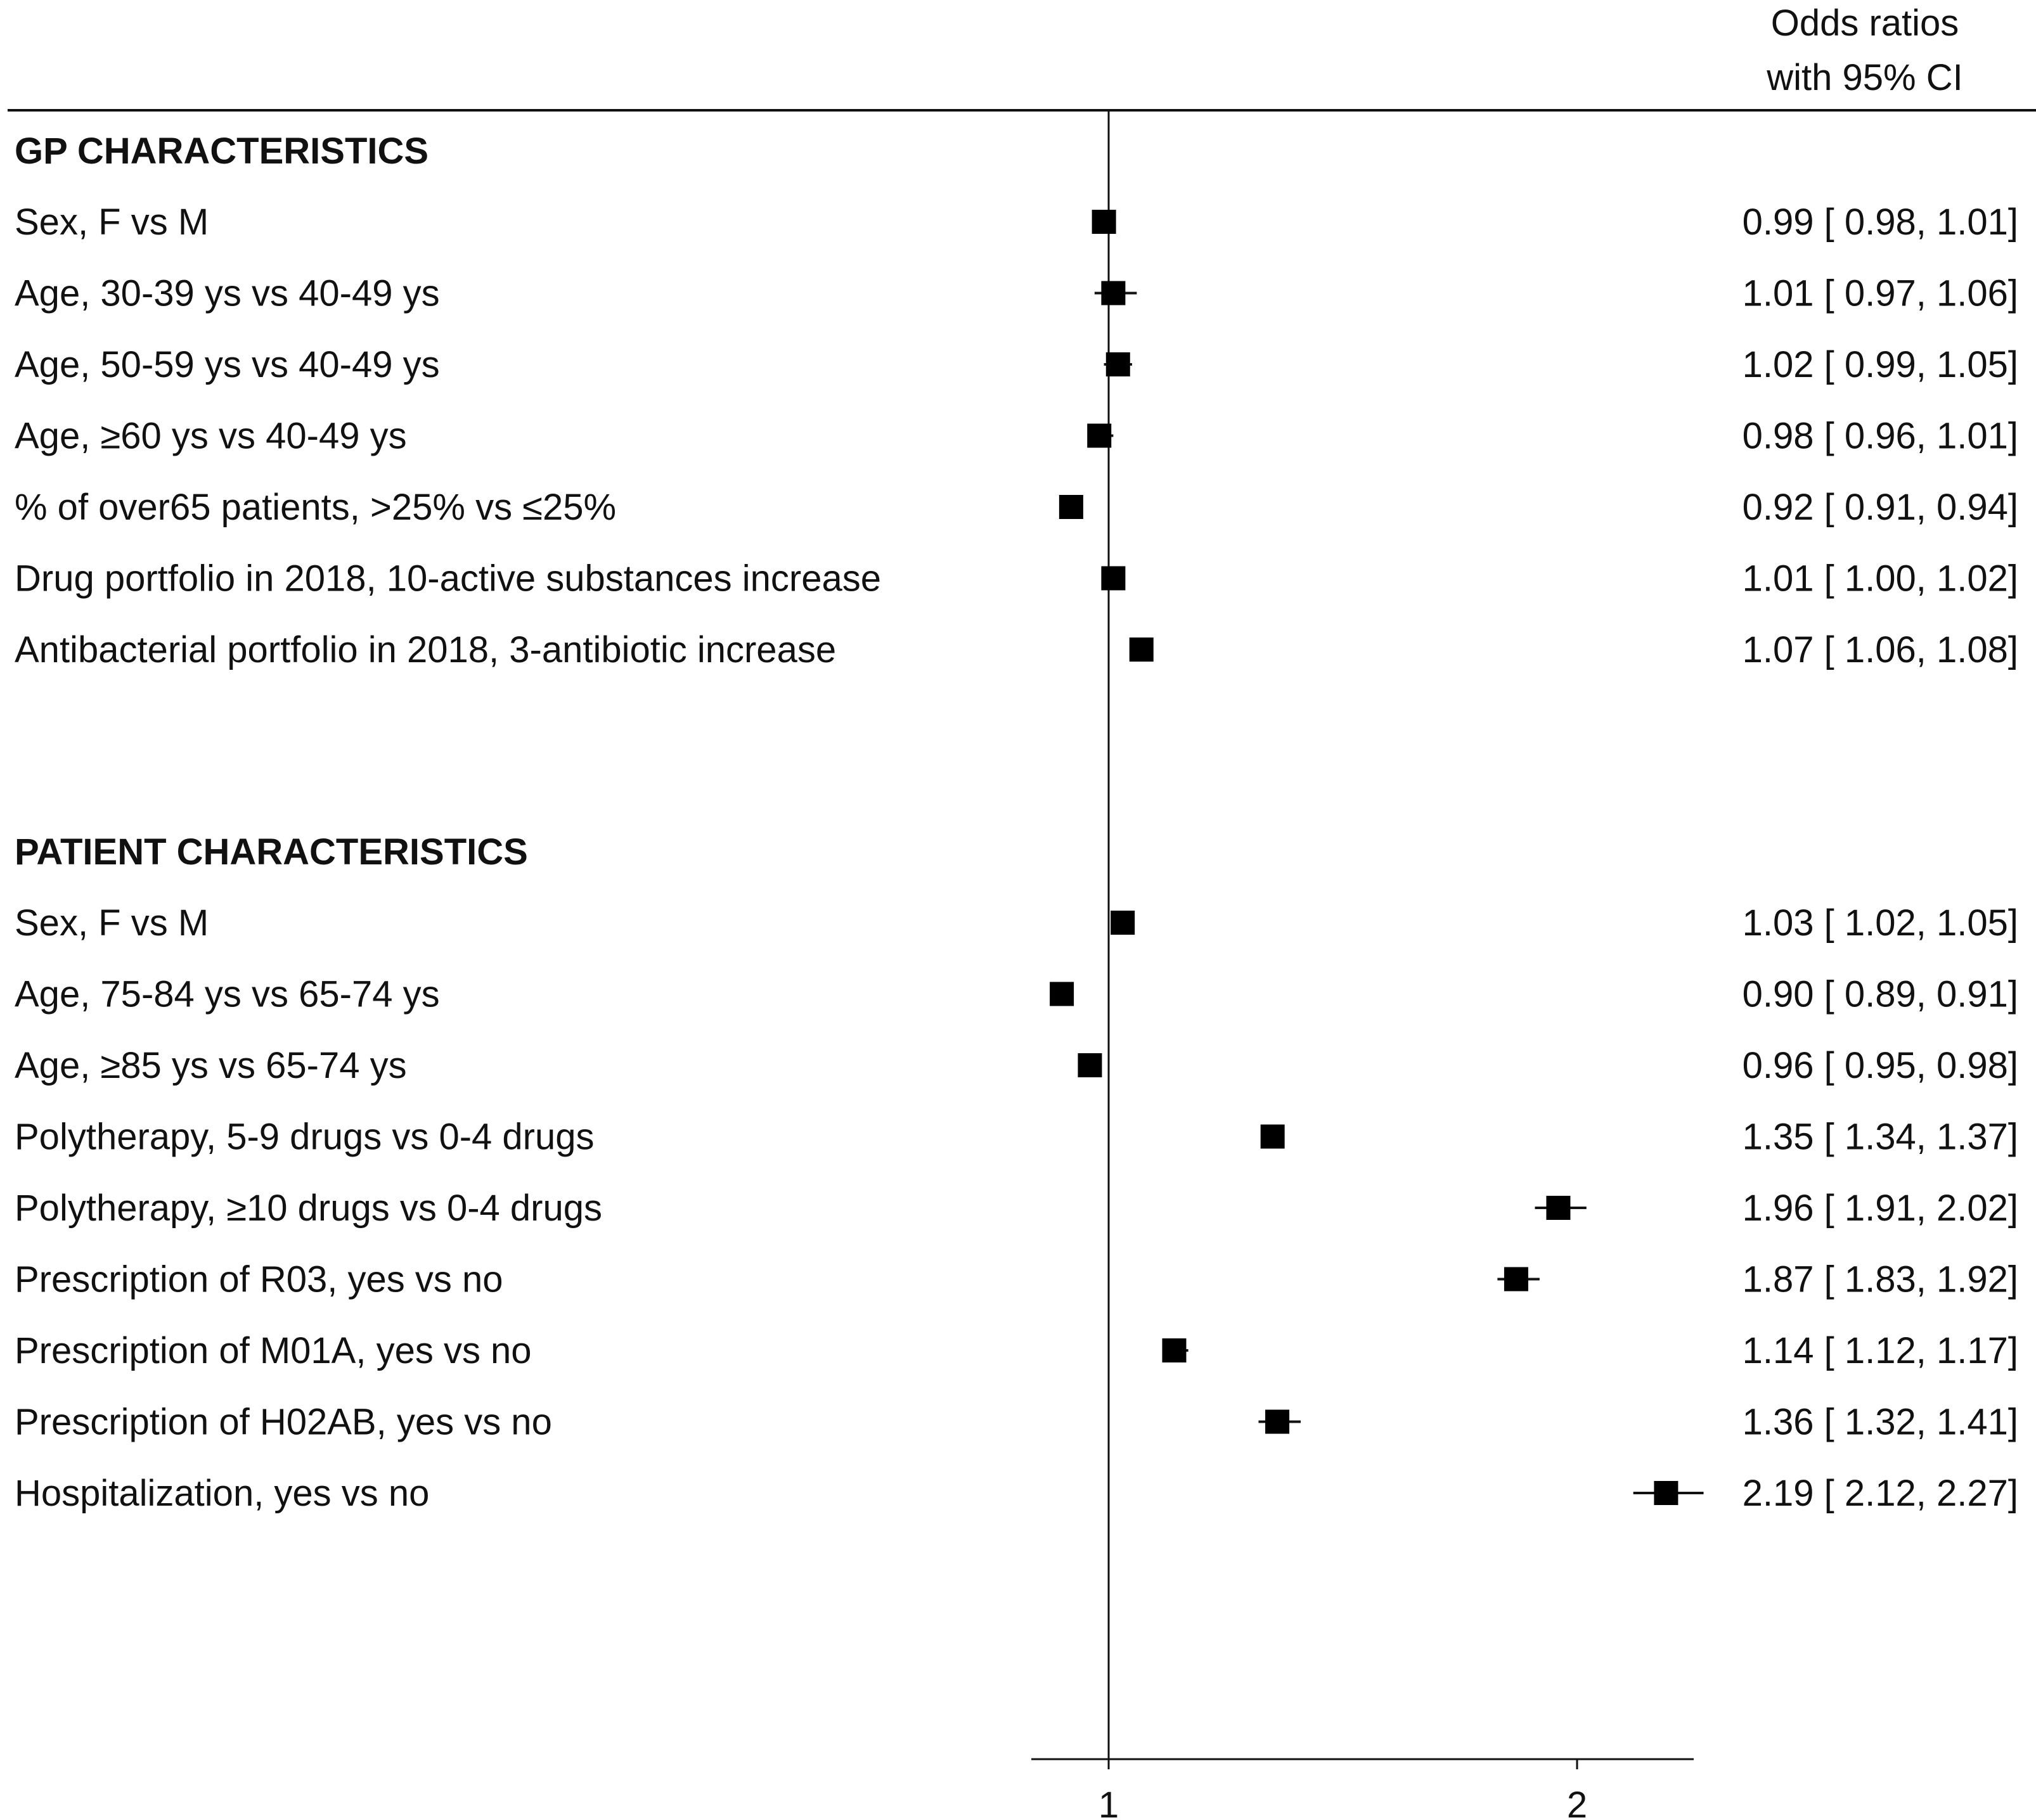  I want to click on x-tick-label: 2, so click(1577, 1802).